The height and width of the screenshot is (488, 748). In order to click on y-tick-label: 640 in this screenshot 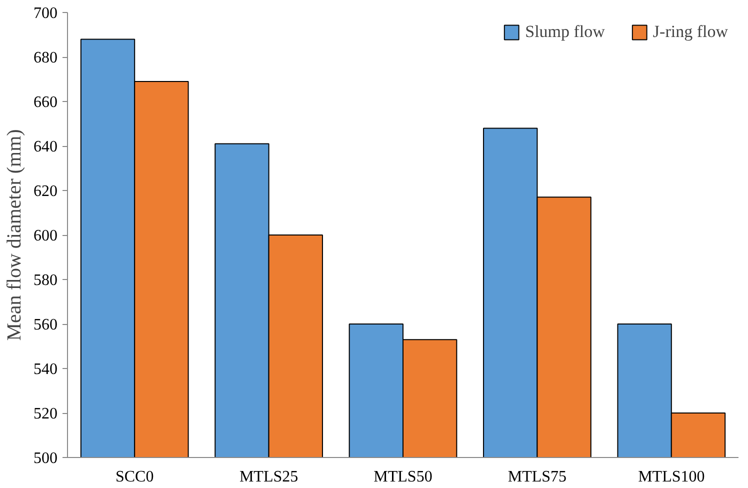, I will do `click(46, 147)`.